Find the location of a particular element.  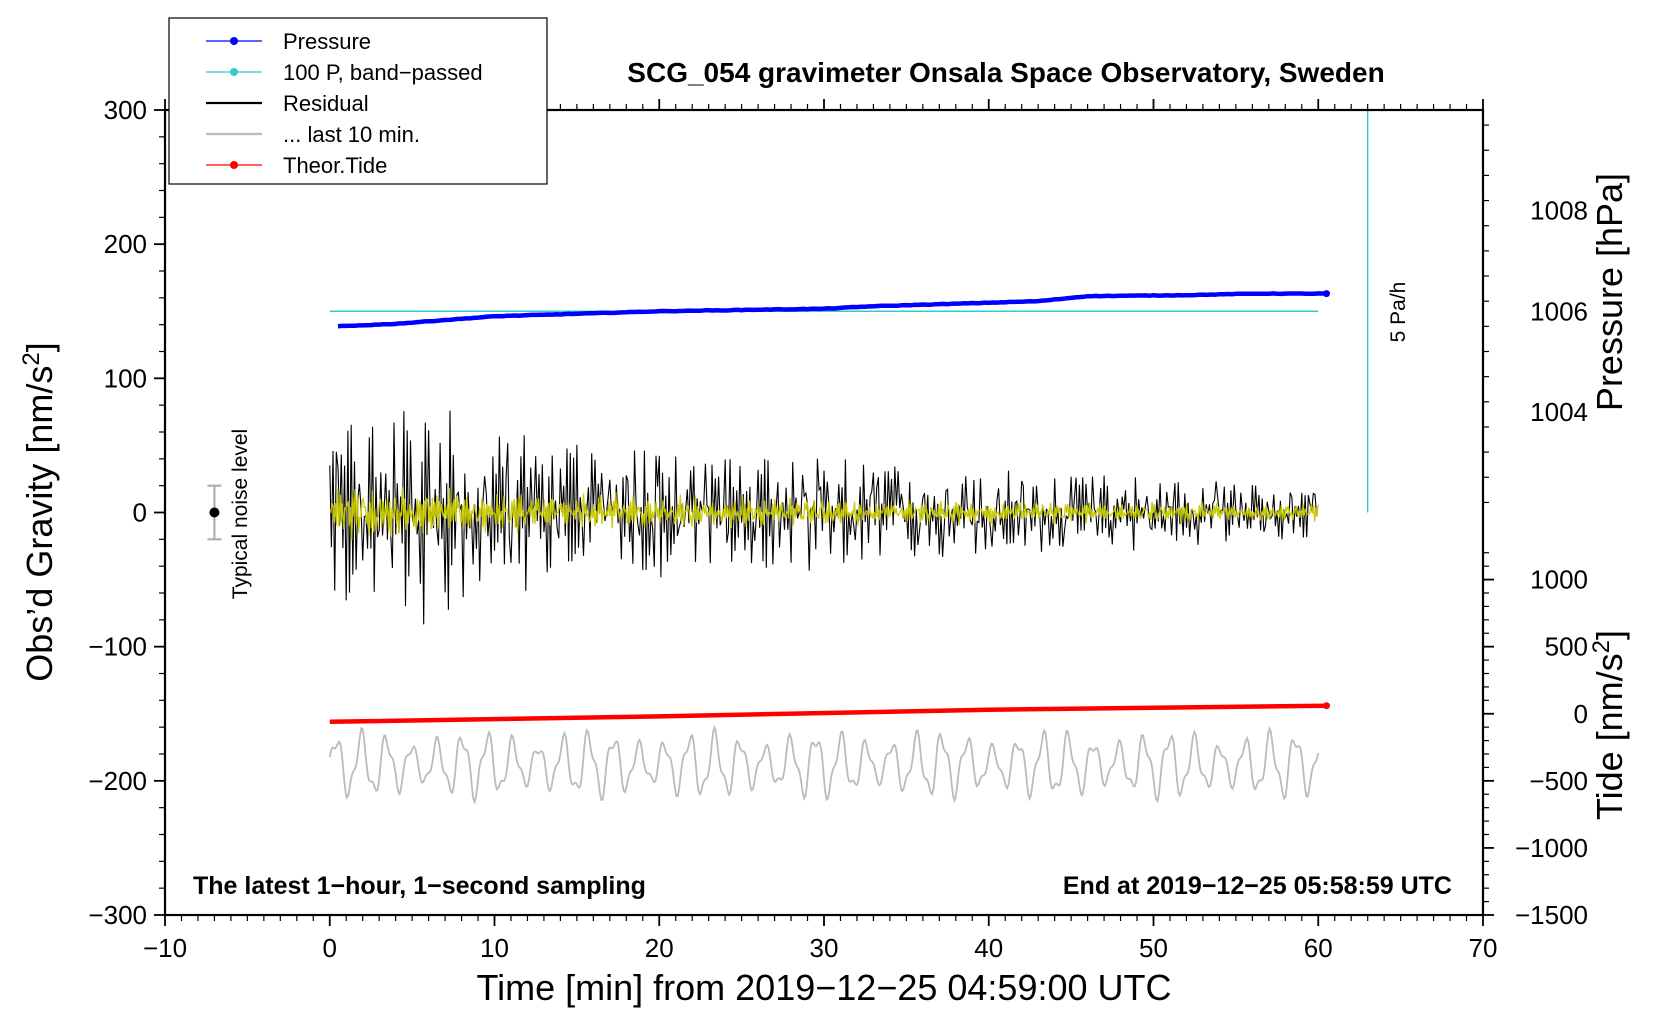

tide-tick-label: 1000 is located at coordinates (1559, 580).